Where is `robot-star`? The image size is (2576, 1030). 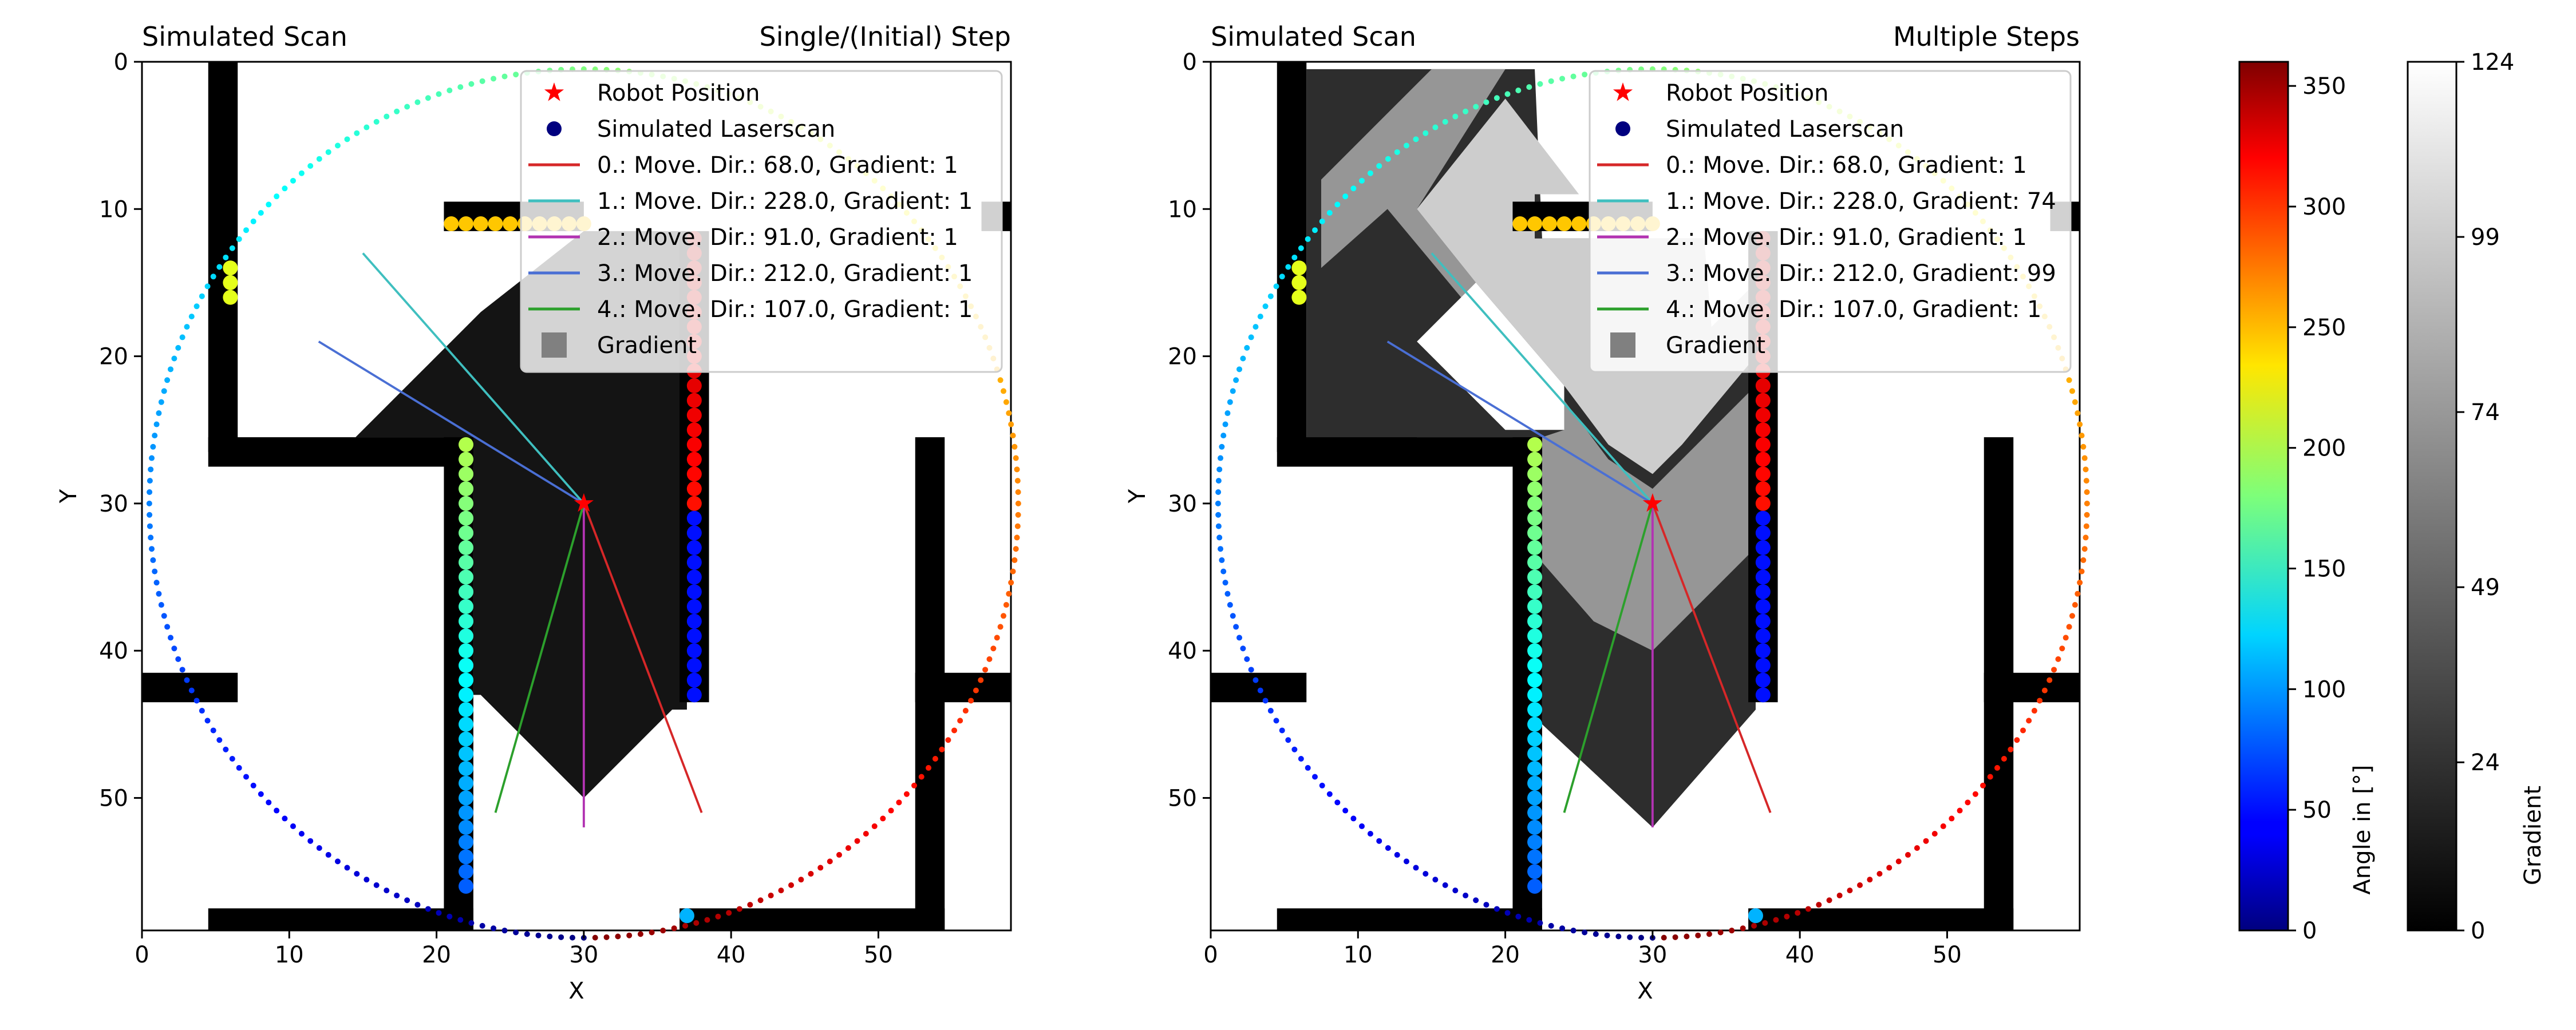 robot-star is located at coordinates (1652, 502).